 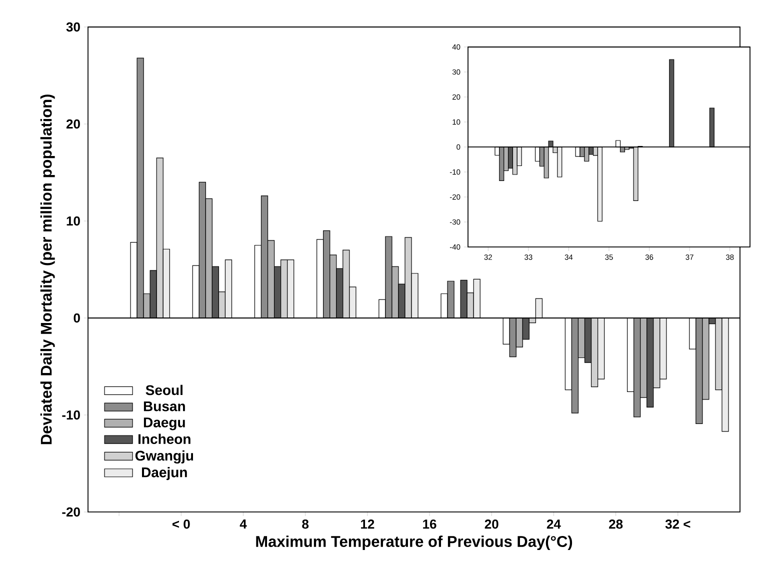 What do you see at coordinates (243, 524) in the screenshot?
I see `x-tick-label: 4` at bounding box center [243, 524].